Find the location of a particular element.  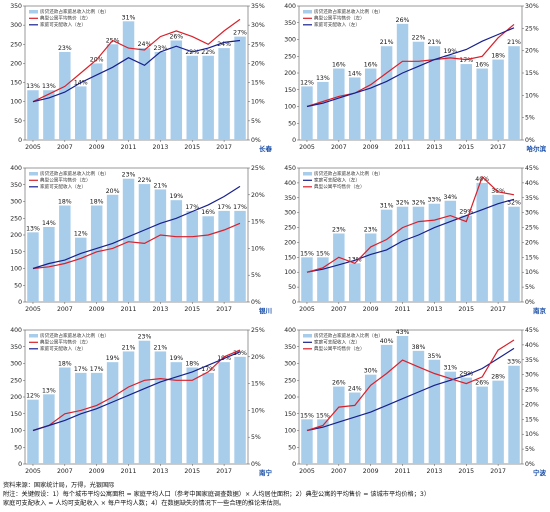

right-tick-label: 45% is located at coordinates (532, 330).